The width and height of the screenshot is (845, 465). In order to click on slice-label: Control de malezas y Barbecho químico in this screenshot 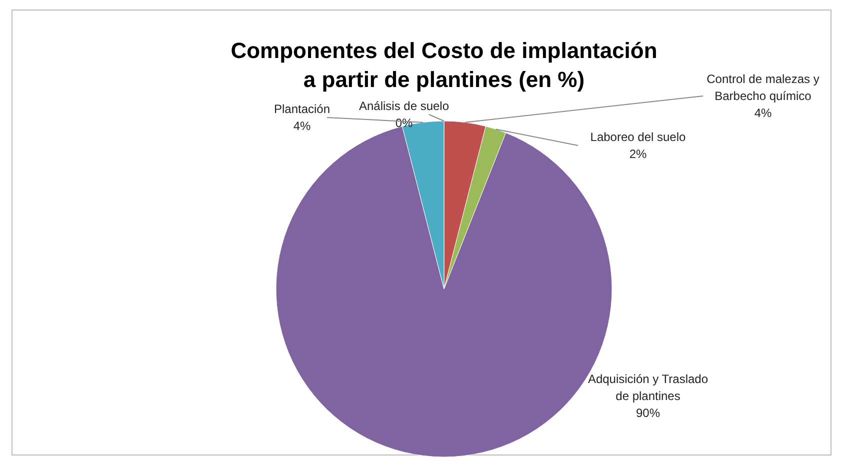, I will do `click(763, 87)`.